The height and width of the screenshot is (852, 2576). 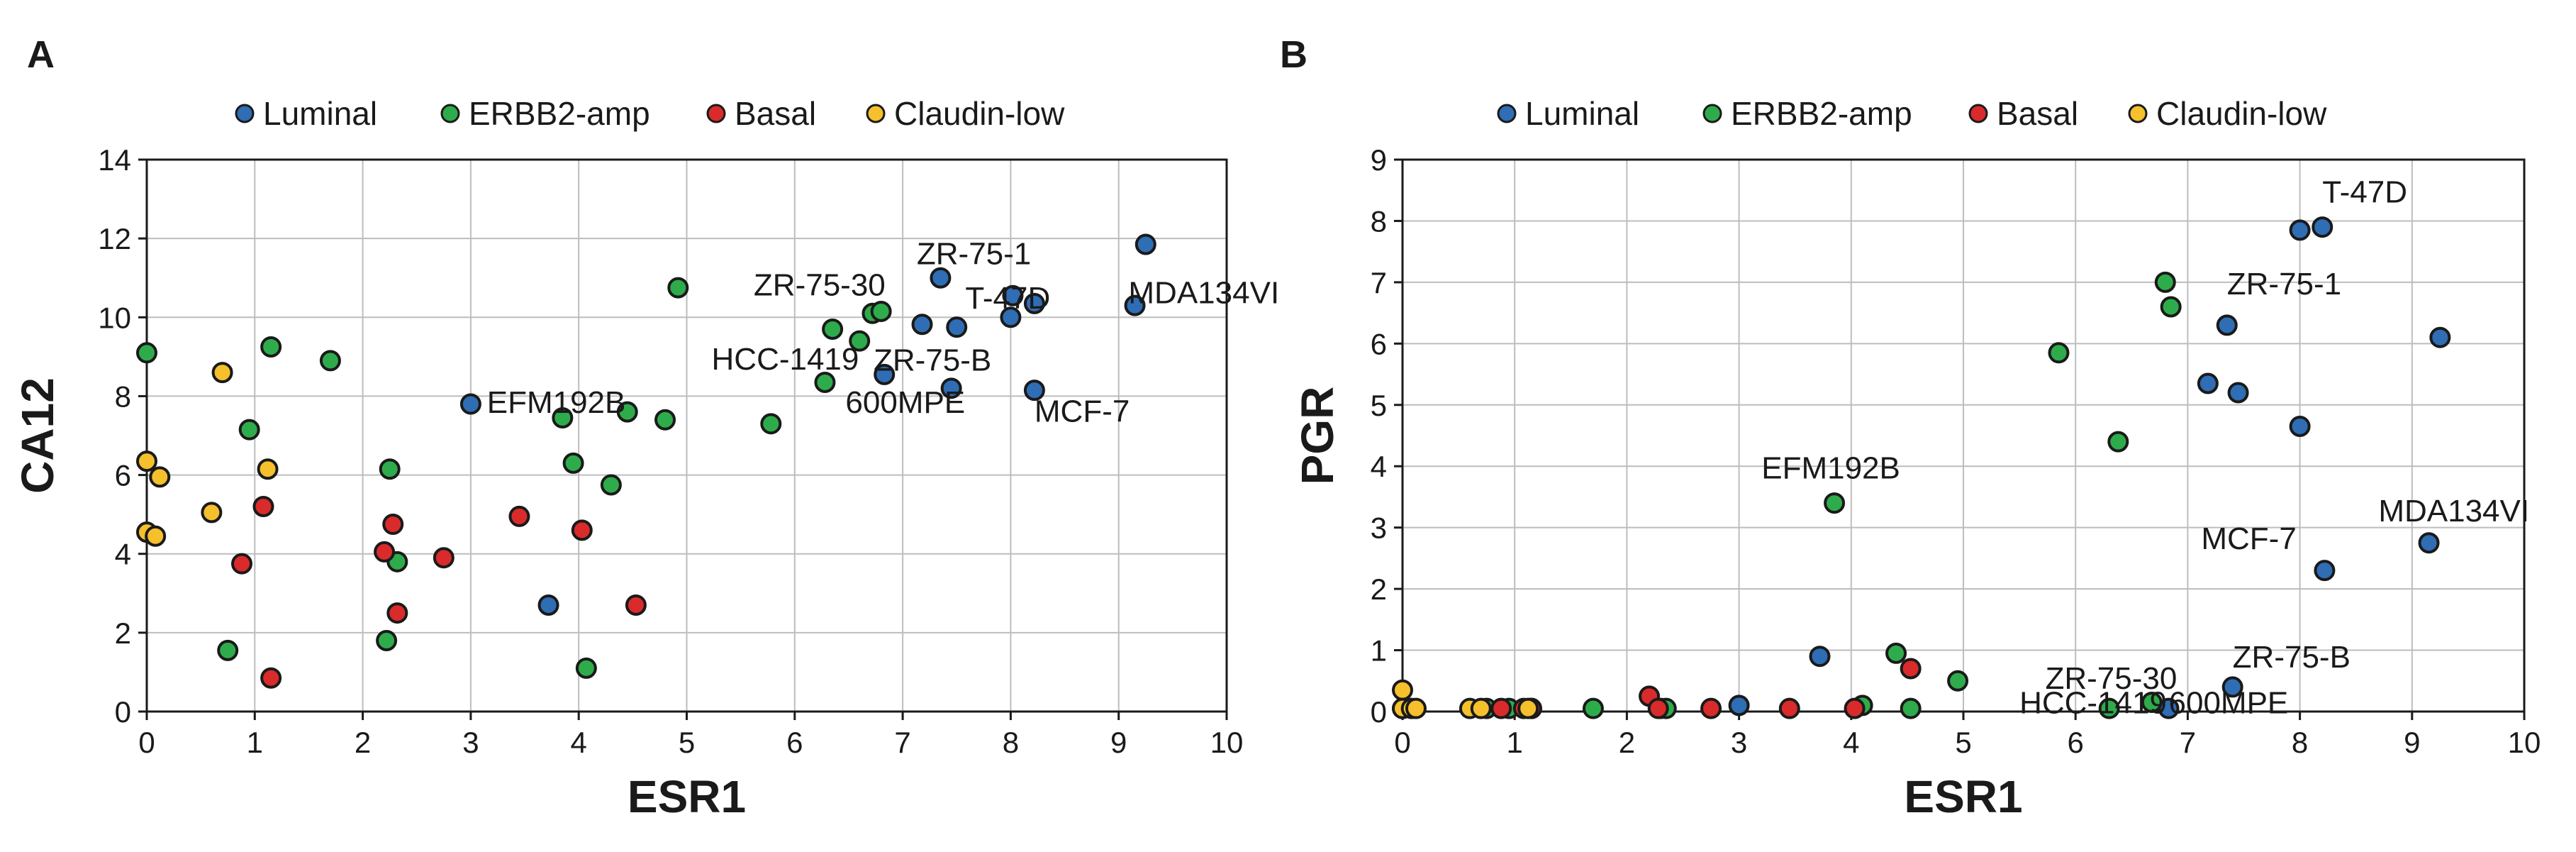 I want to click on panel-label: A, so click(x=41, y=55).